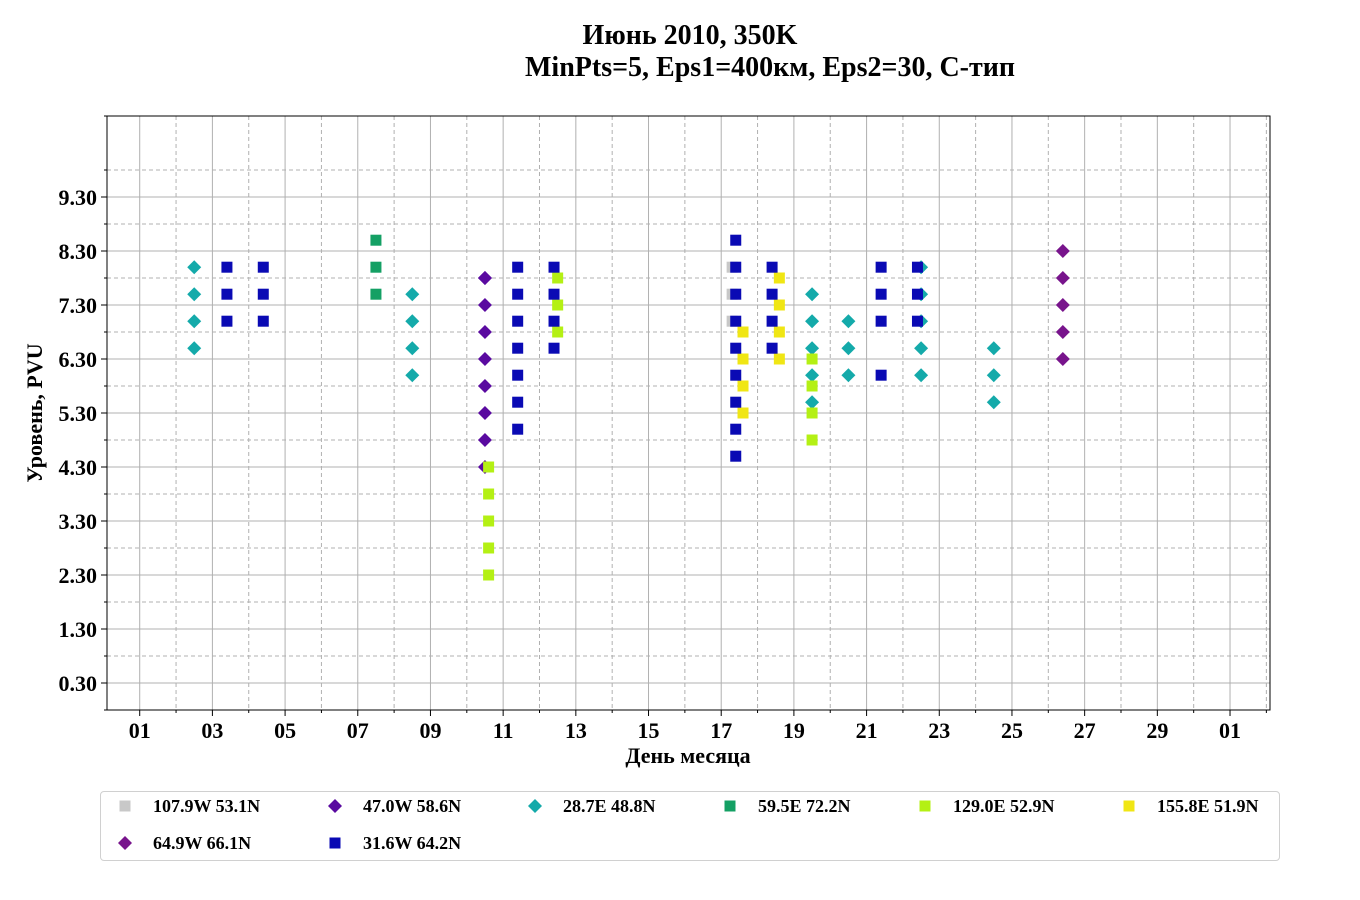 Image resolution: width=1360 pixels, height=900 pixels. I want to click on legend-item: 107.9W 53.1N, so click(186, 806).